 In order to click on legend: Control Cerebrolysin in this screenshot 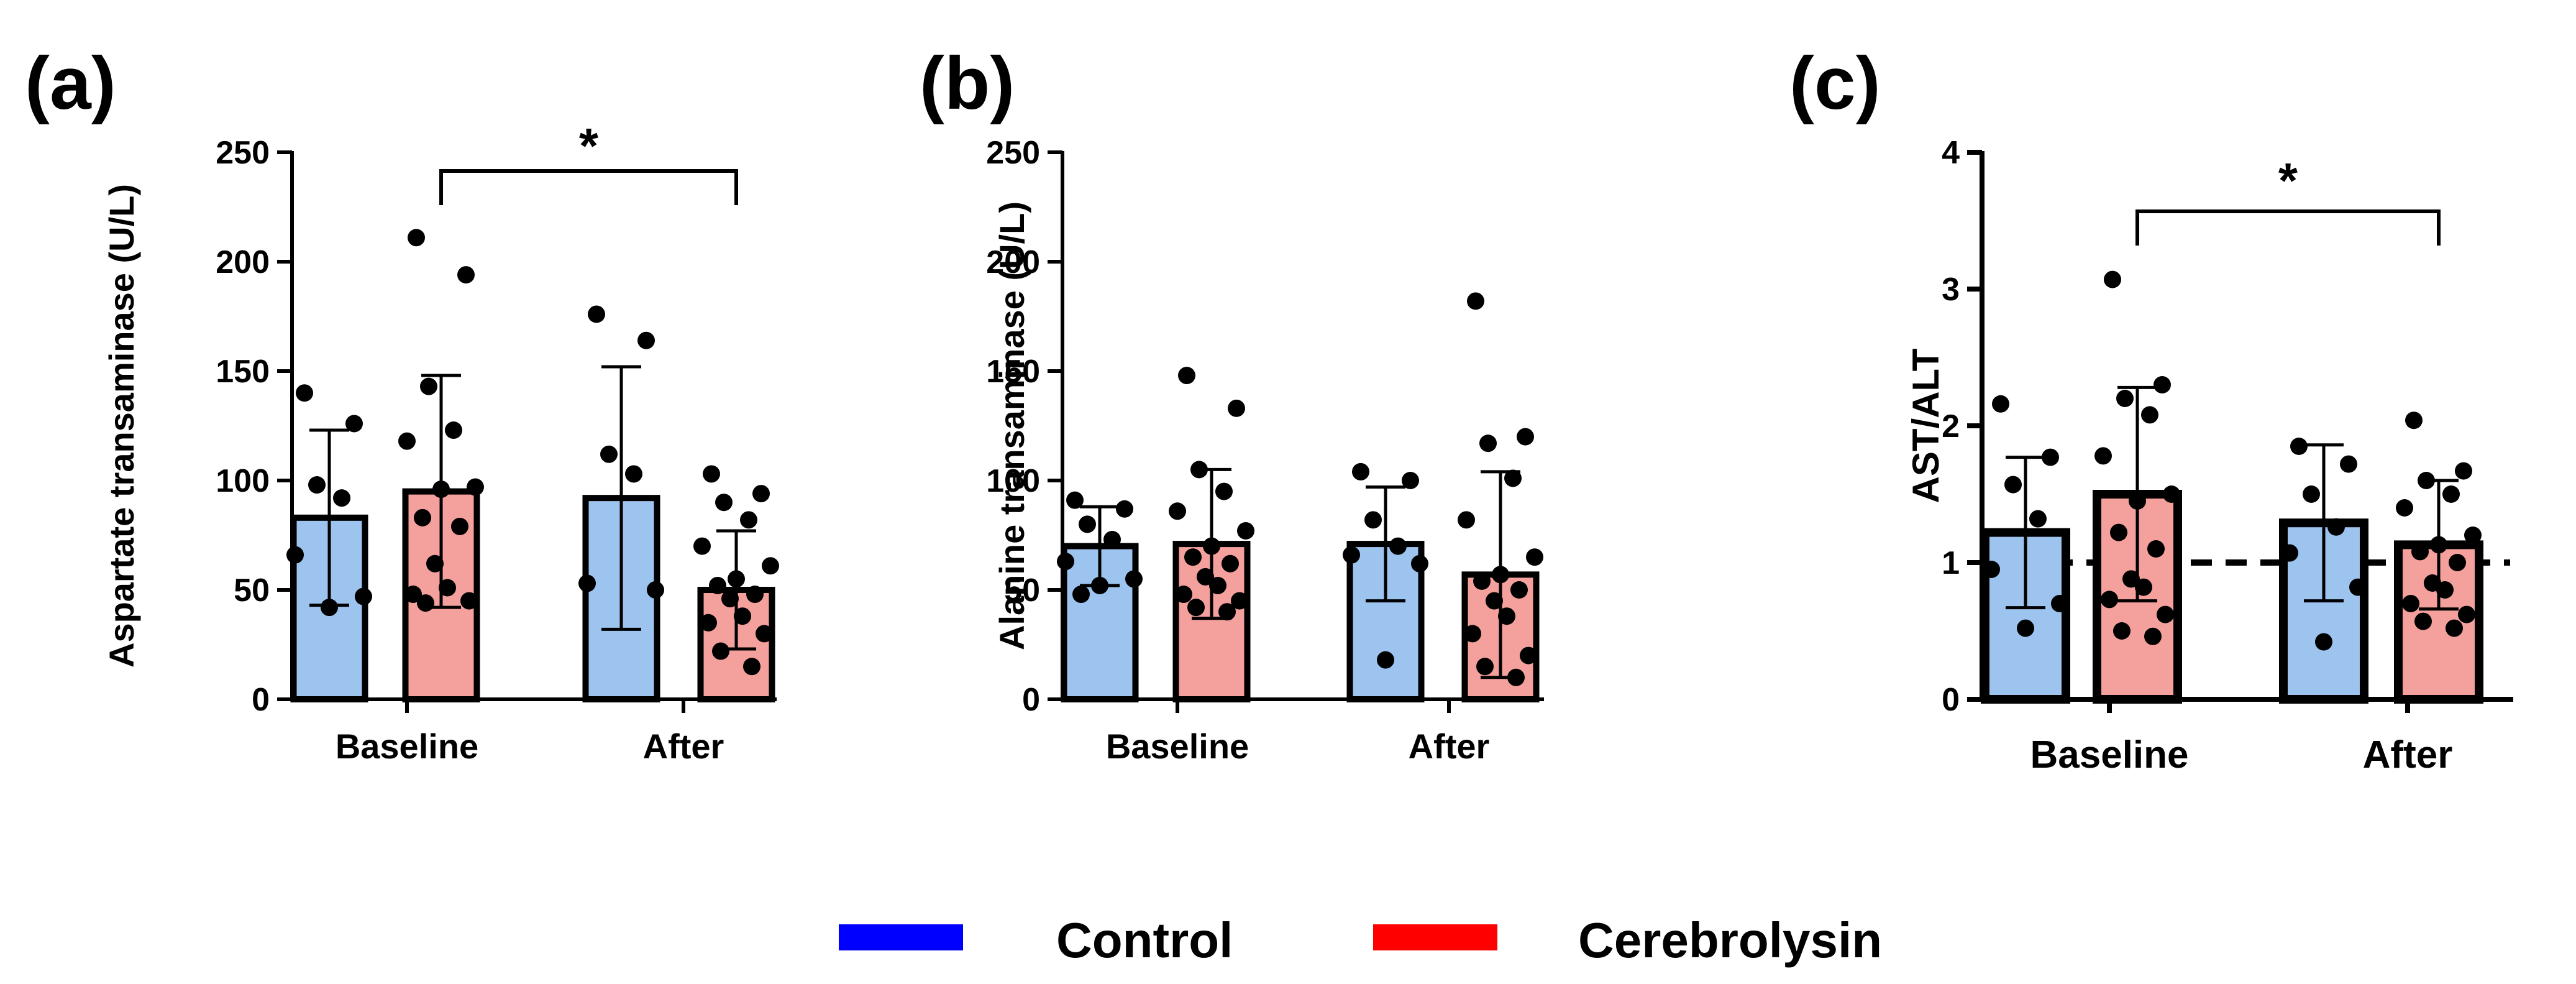, I will do `click(1360, 940)`.